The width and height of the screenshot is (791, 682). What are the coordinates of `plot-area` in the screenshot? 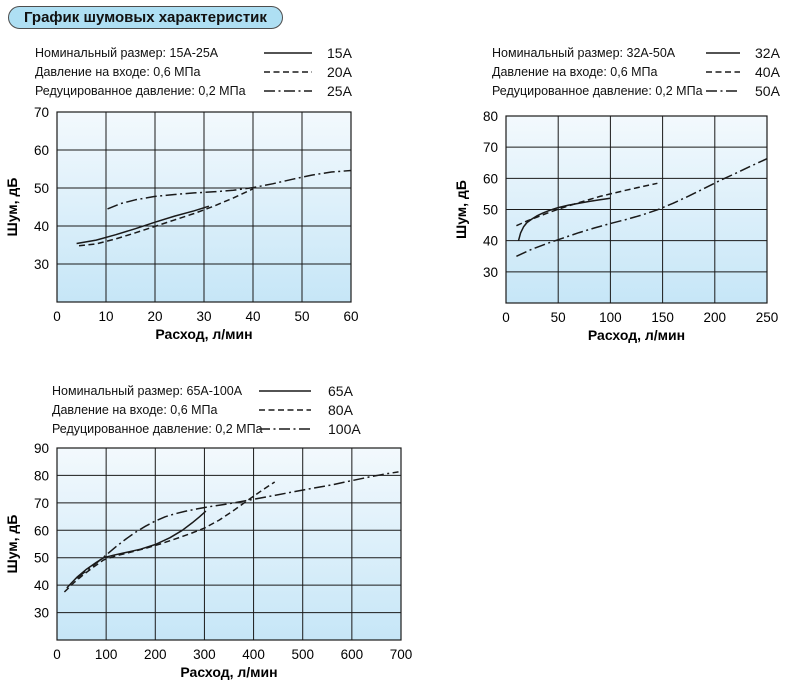 It's located at (229, 544).